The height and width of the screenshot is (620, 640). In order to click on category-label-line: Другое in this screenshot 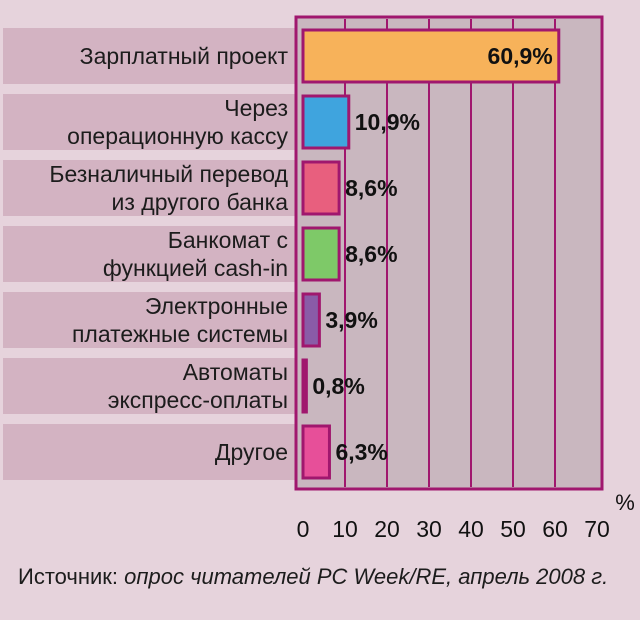, I will do `click(251, 452)`.